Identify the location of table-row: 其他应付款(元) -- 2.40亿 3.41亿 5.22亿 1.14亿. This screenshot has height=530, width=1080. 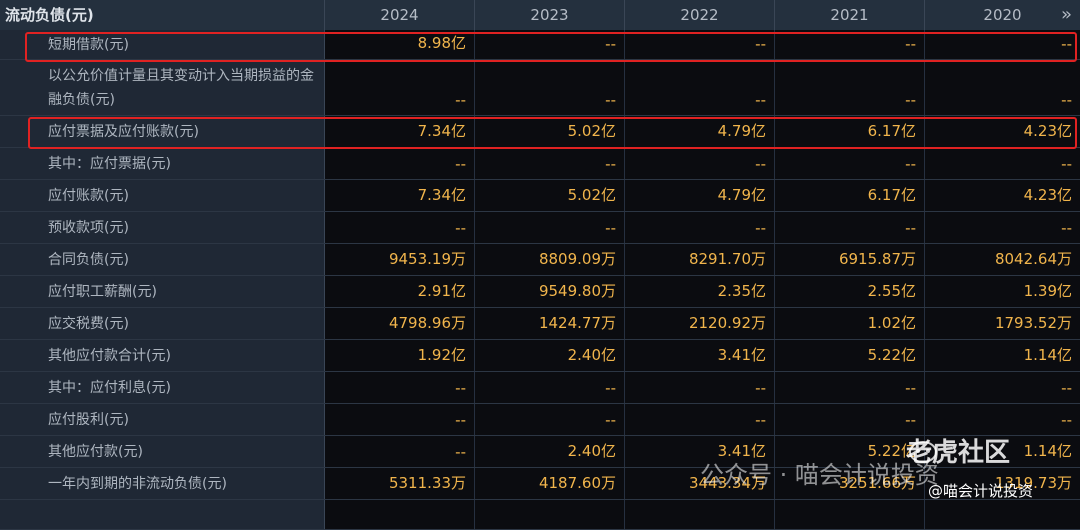
(540, 452).